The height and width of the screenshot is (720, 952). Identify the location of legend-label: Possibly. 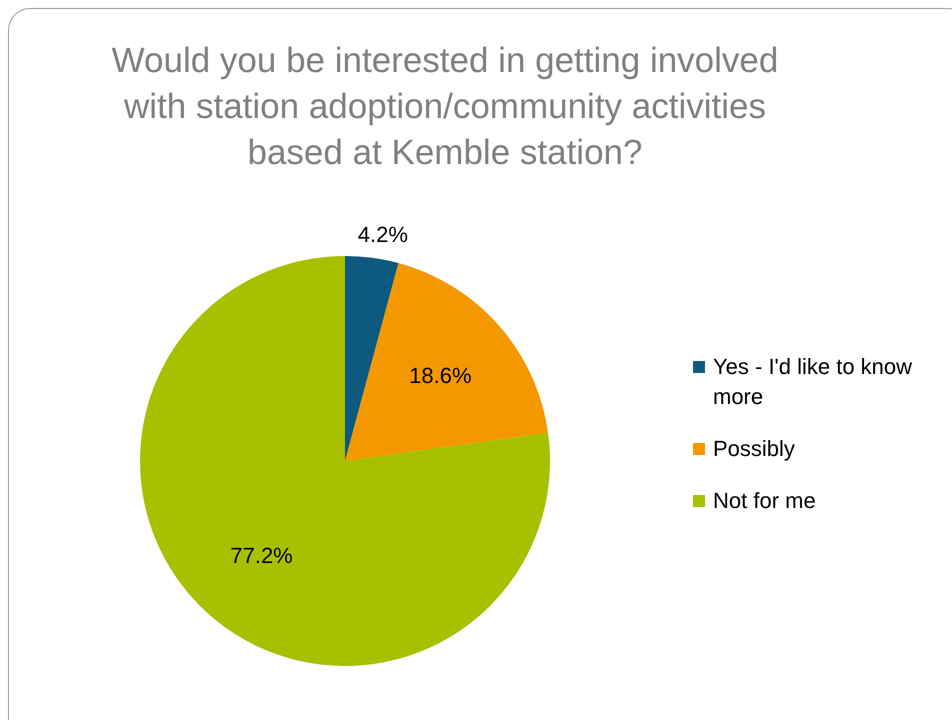
(754, 449).